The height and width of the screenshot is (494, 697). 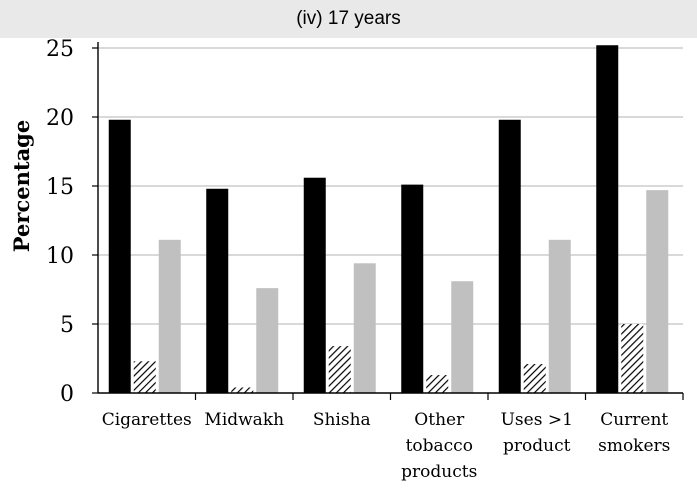 I want to click on x-category-label-line: Midwakh, so click(x=244, y=420).